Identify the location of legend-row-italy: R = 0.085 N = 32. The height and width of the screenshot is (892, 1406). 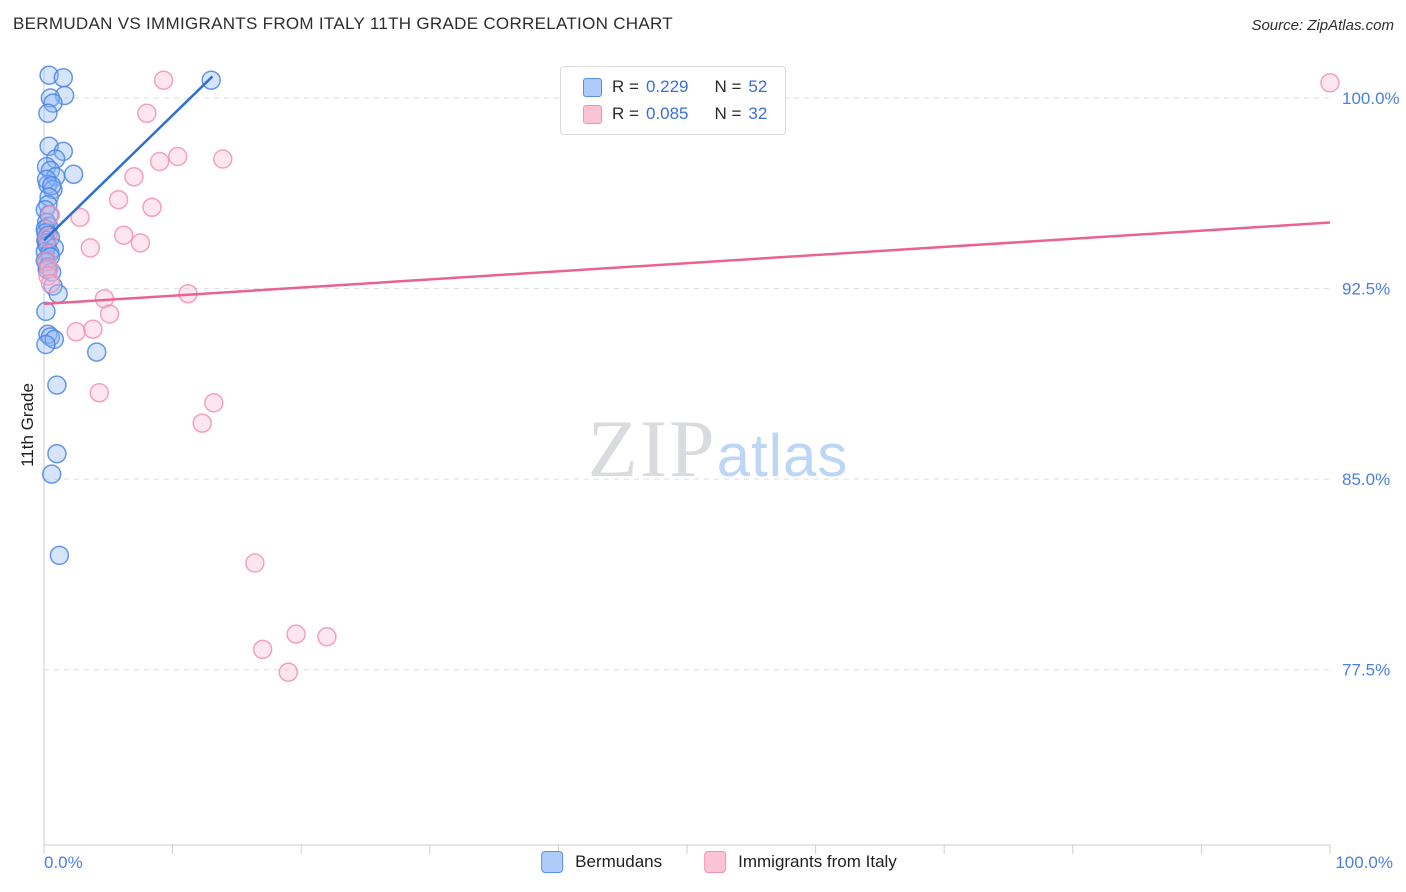
(675, 114).